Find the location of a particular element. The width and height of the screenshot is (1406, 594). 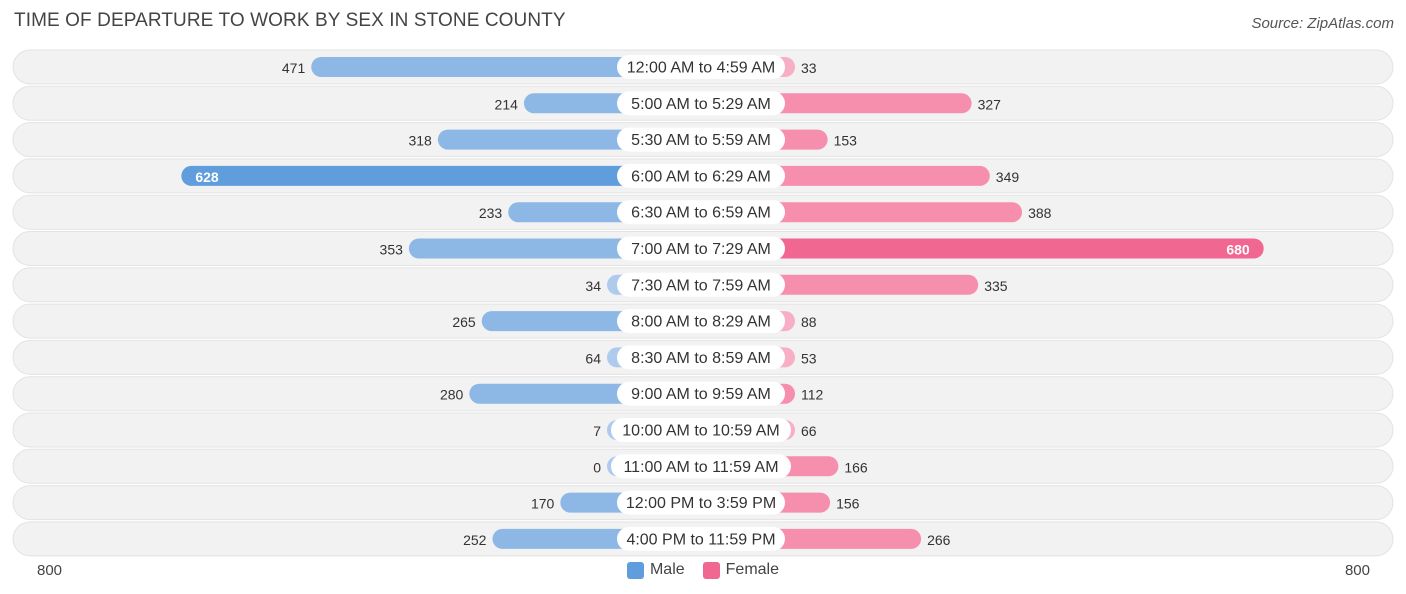

category-label: 5:30 AM to 5:59 AM is located at coordinates (701, 140).